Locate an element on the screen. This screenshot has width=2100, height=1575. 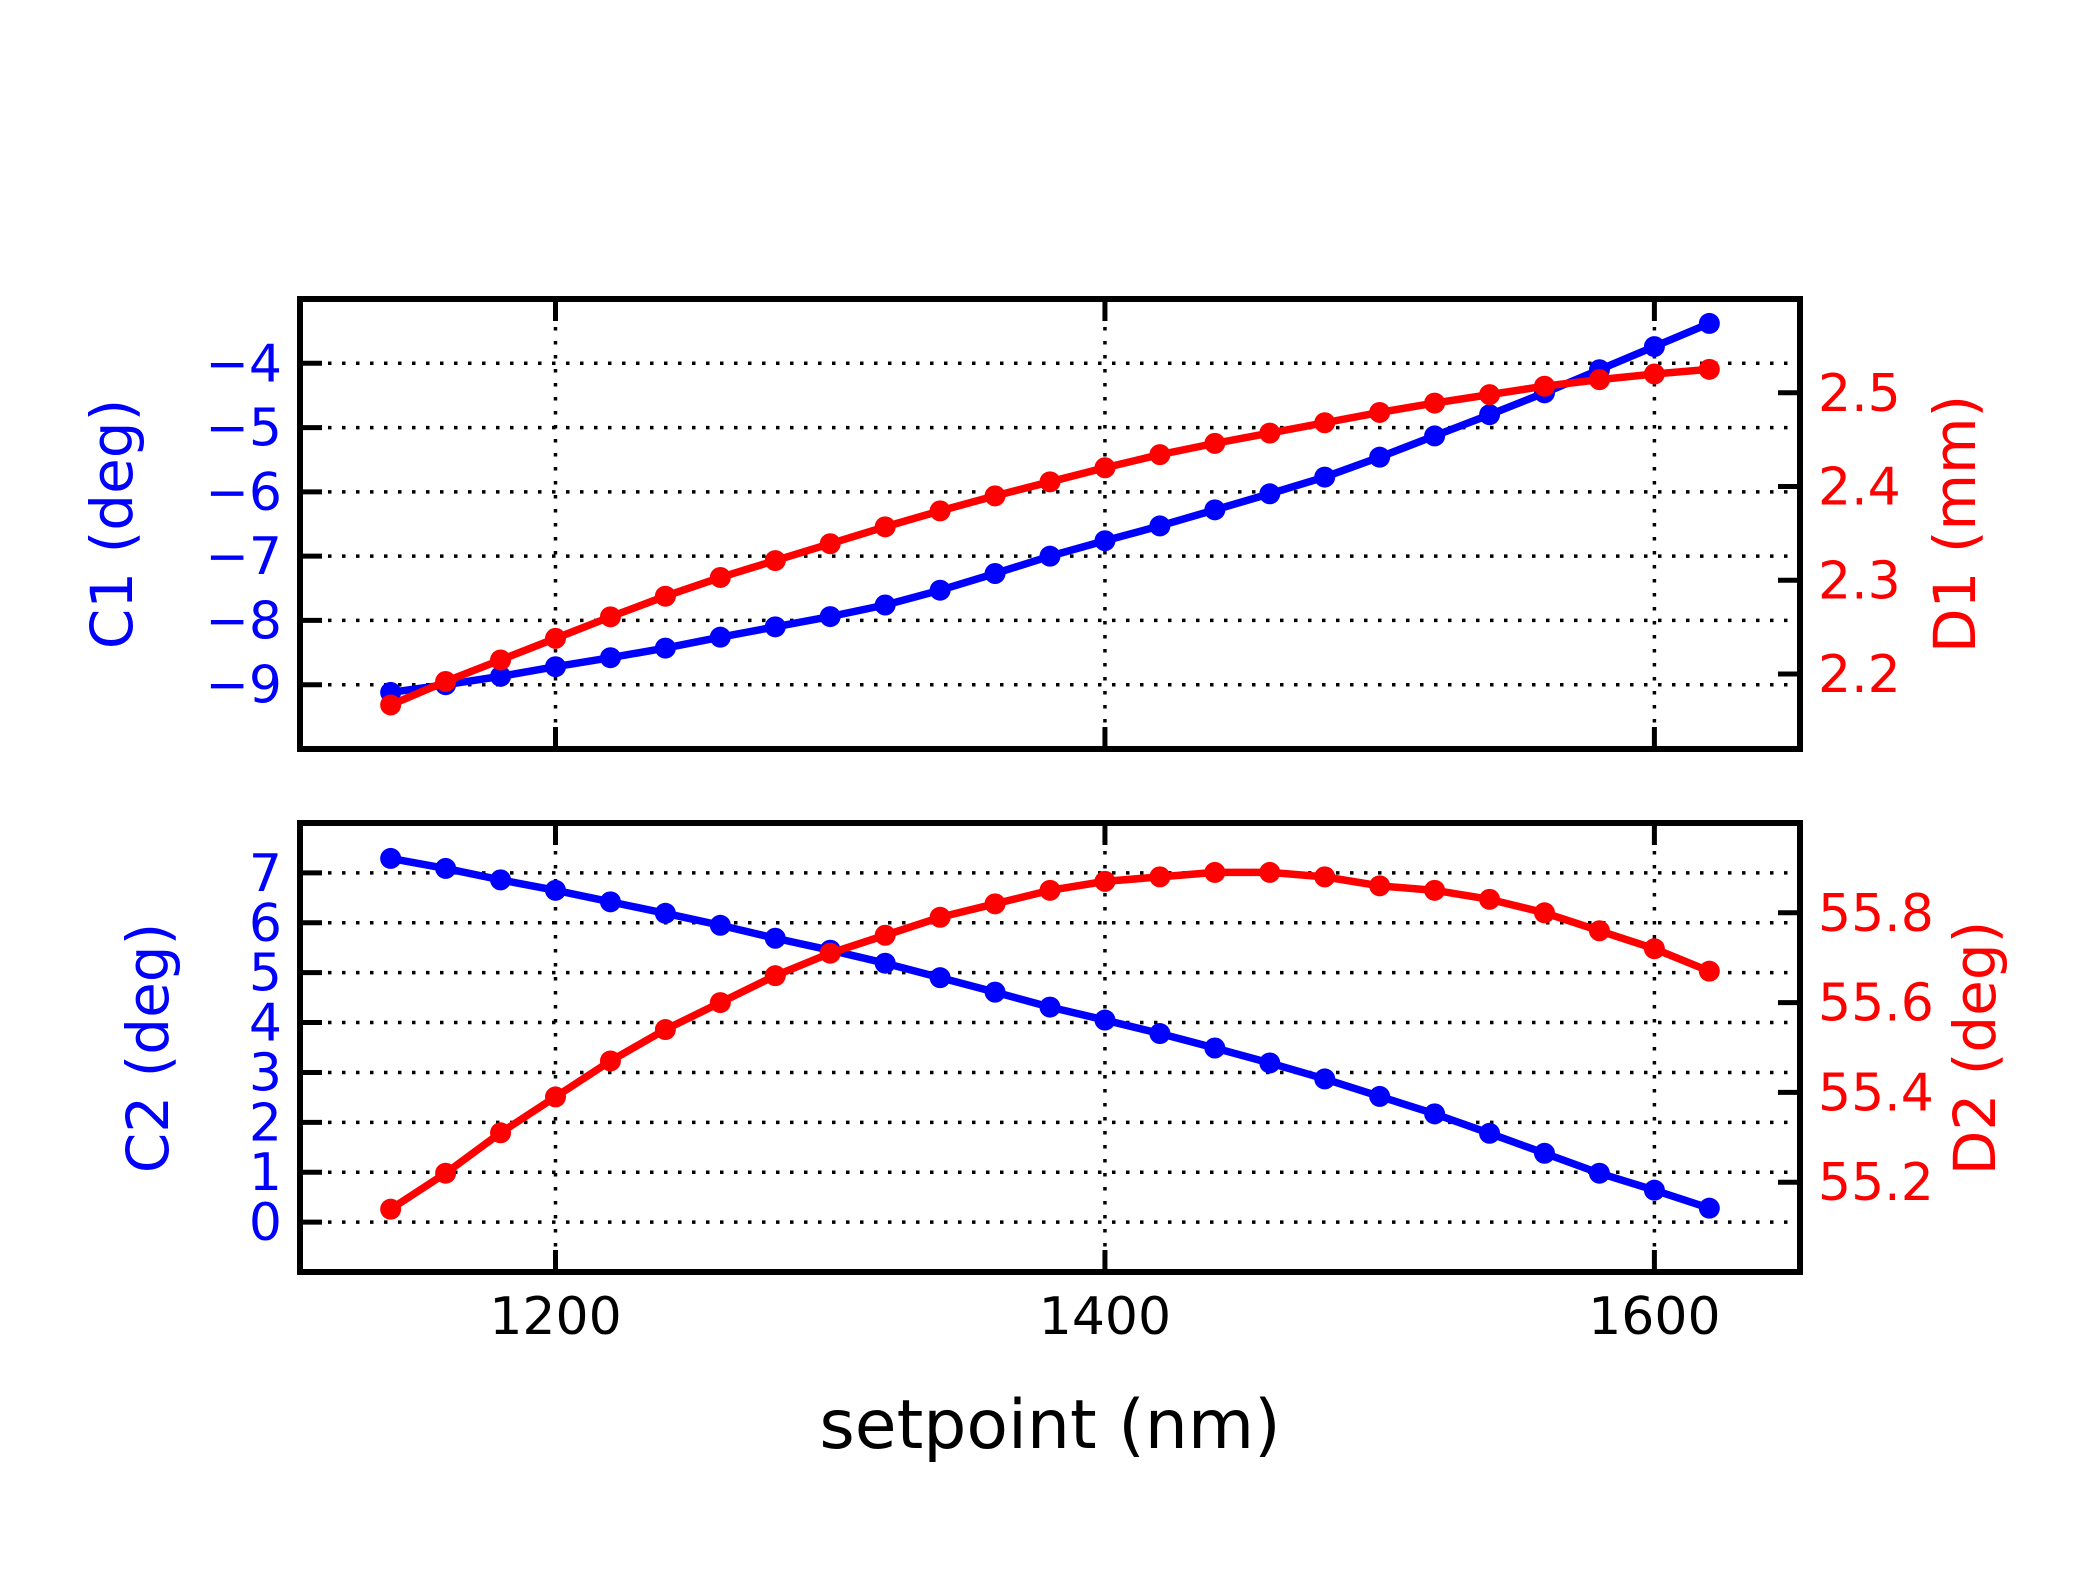
top-left-tick-label: −6 is located at coordinates (243, 493).